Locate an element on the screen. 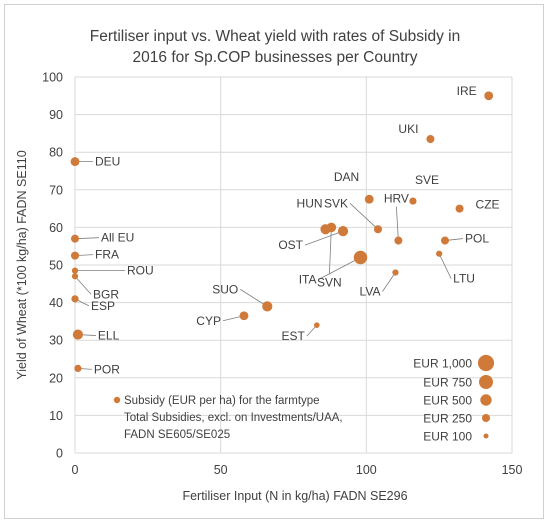 The width and height of the screenshot is (550, 525). point-esp is located at coordinates (75, 299).